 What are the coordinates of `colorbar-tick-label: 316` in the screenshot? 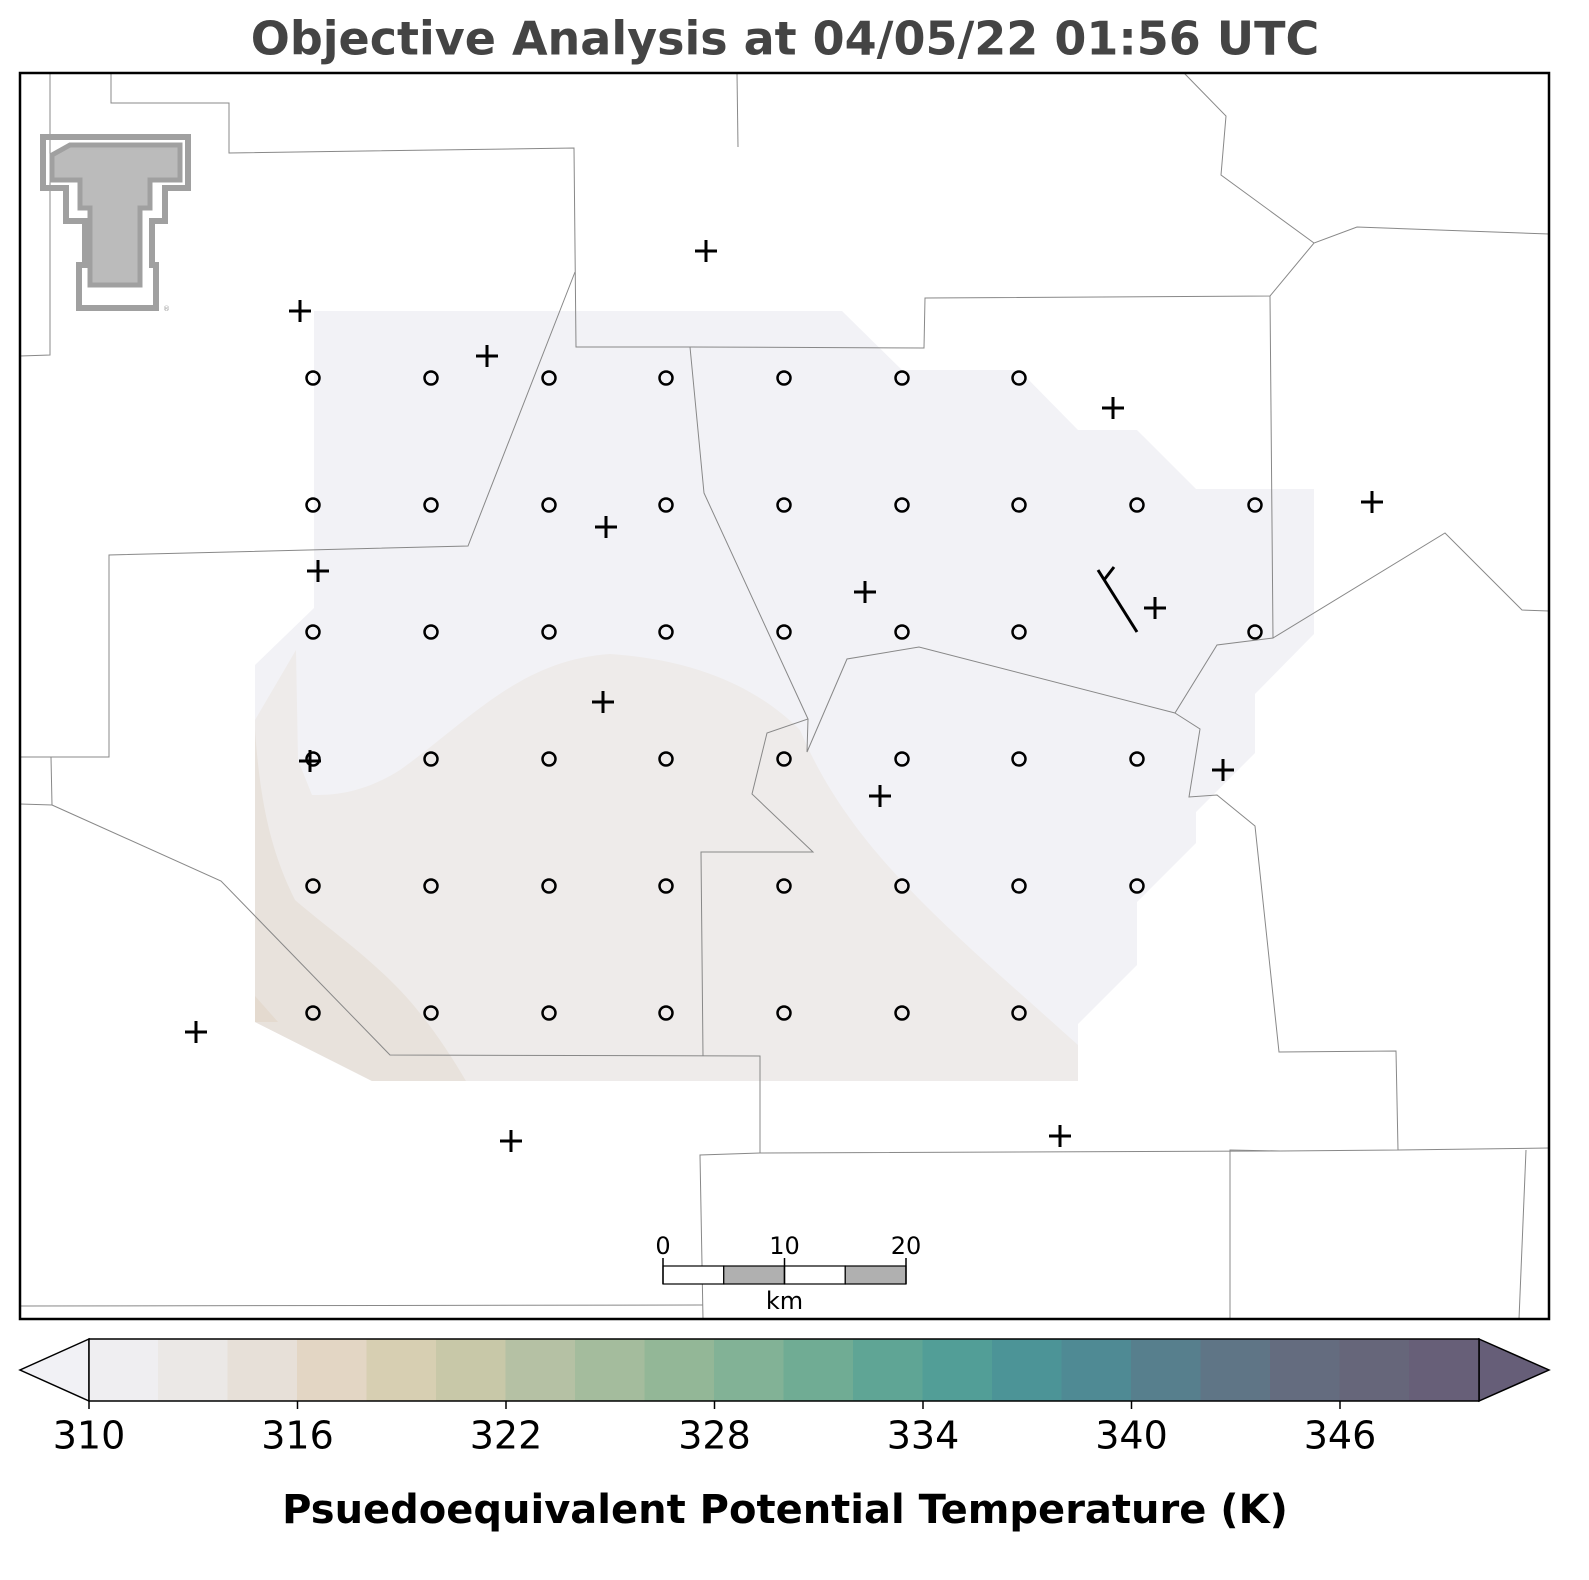 It's located at (297, 1436).